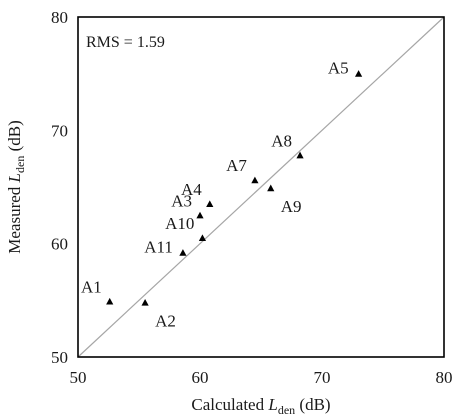 Image resolution: width=464 pixels, height=416 pixels. I want to click on y-tick-label: 60, so click(59, 244).